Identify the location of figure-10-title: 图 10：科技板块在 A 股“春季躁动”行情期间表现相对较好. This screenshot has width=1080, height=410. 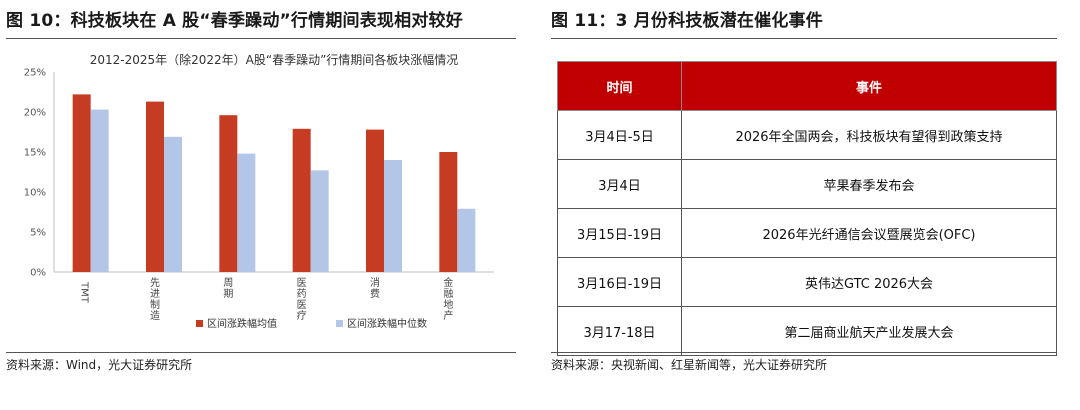
(234, 21).